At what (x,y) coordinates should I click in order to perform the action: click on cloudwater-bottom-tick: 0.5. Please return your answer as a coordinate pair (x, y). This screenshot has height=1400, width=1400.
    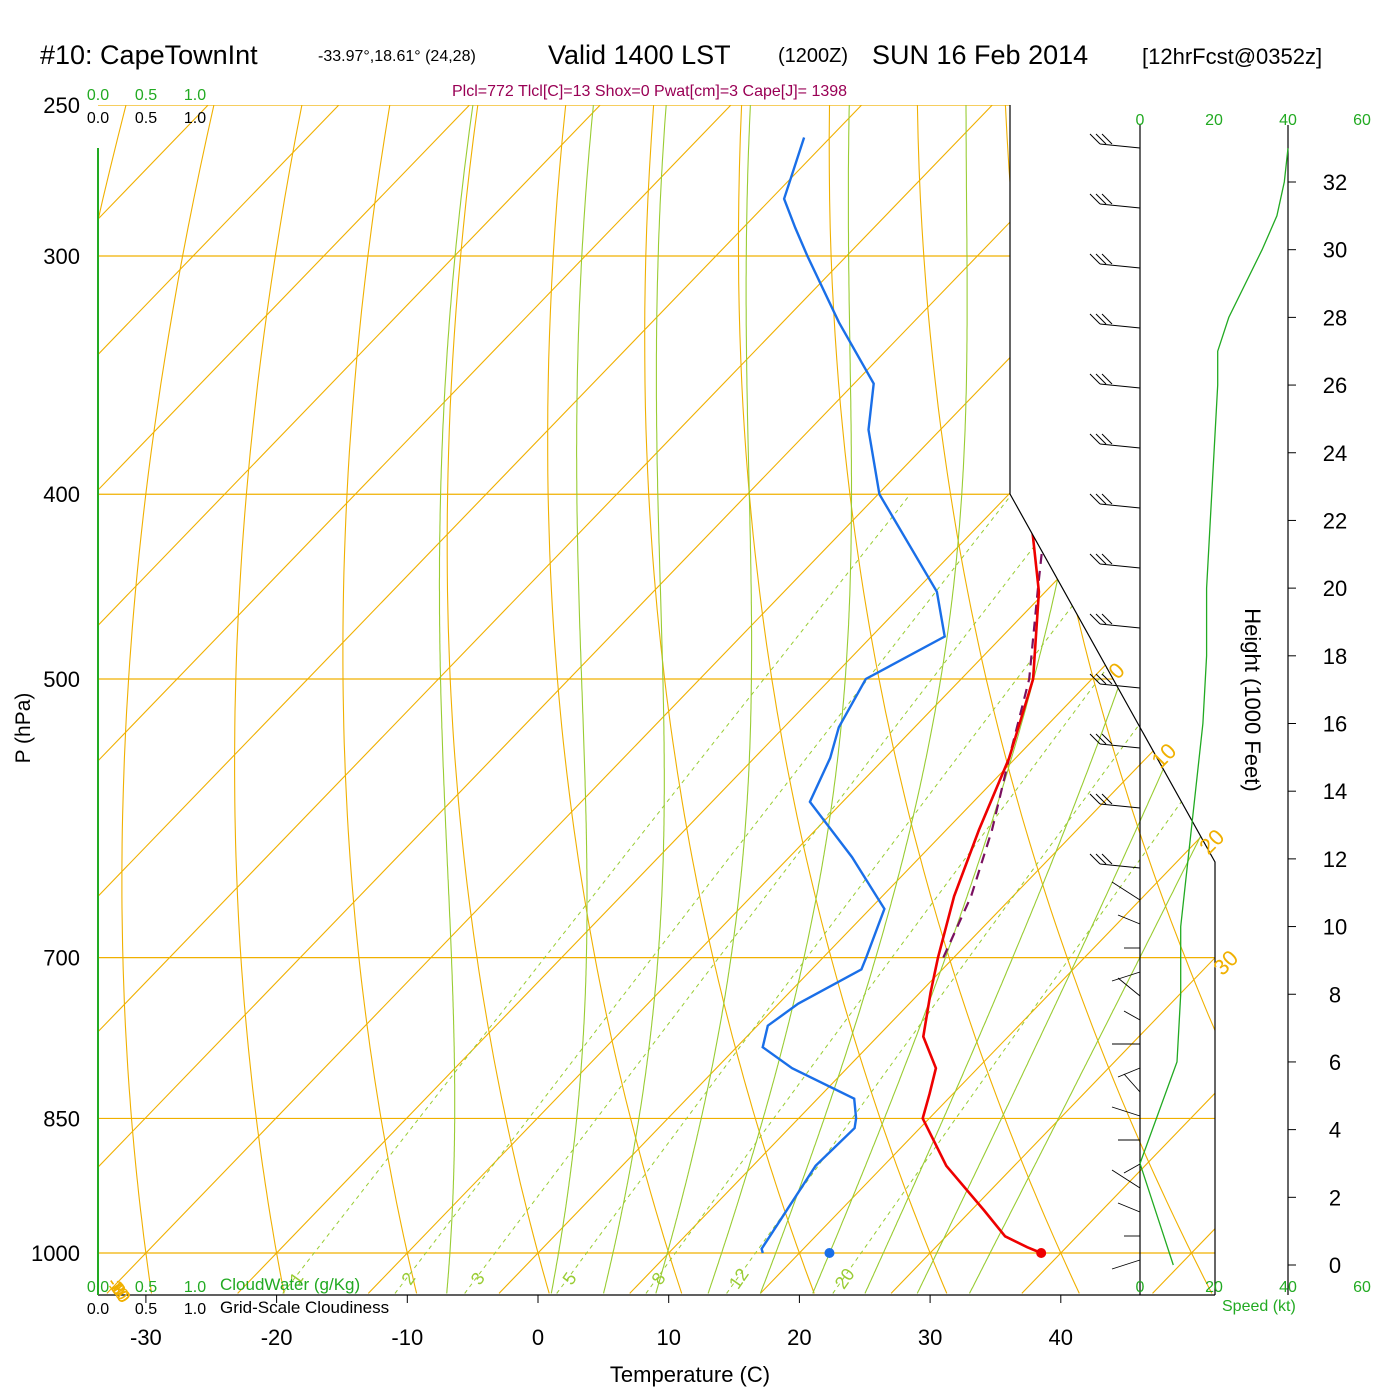
    Looking at the image, I should click on (146, 1287).